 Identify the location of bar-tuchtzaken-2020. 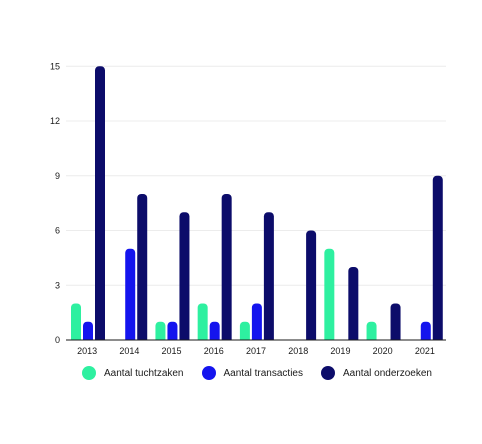
(371, 332).